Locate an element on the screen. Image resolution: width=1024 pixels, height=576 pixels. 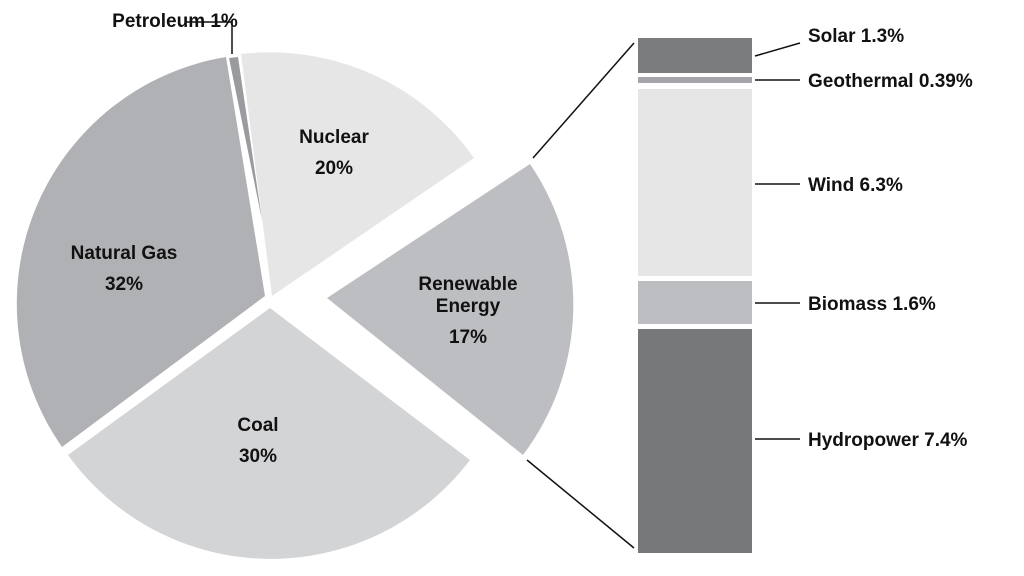
bar-segment-solar is located at coordinates (695, 55).